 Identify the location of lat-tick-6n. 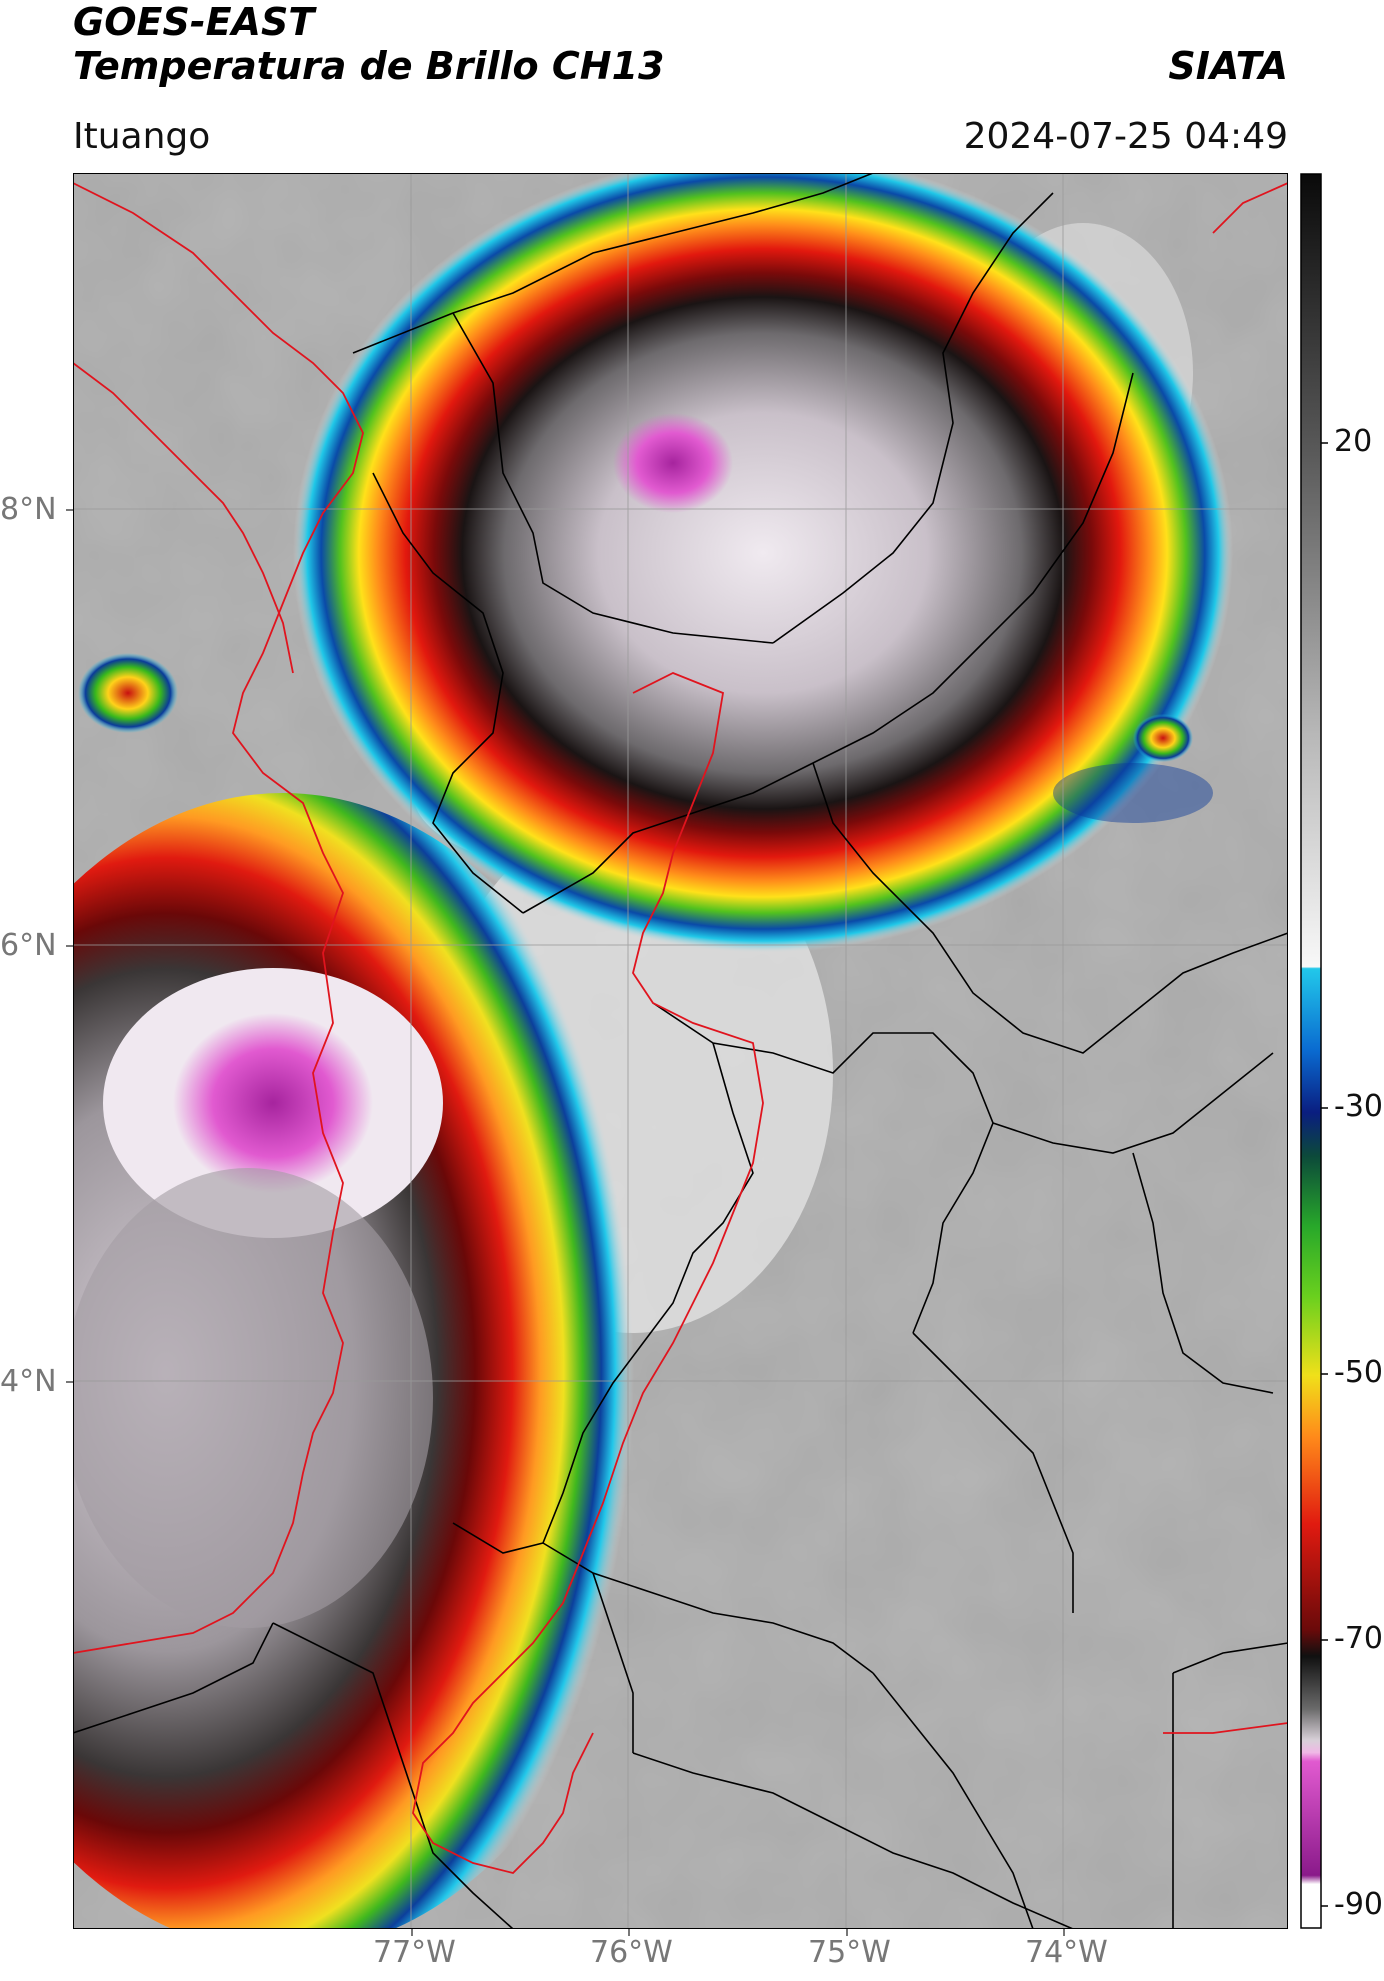
(69, 946).